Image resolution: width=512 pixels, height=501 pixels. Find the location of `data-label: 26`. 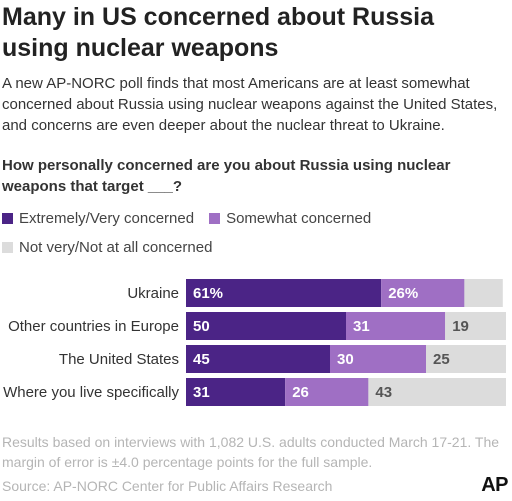

data-label: 26 is located at coordinates (300, 392).